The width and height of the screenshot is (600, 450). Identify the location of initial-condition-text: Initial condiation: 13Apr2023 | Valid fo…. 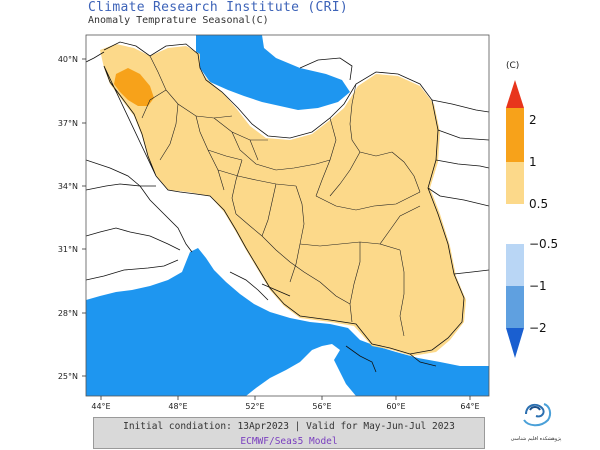
(289, 426).